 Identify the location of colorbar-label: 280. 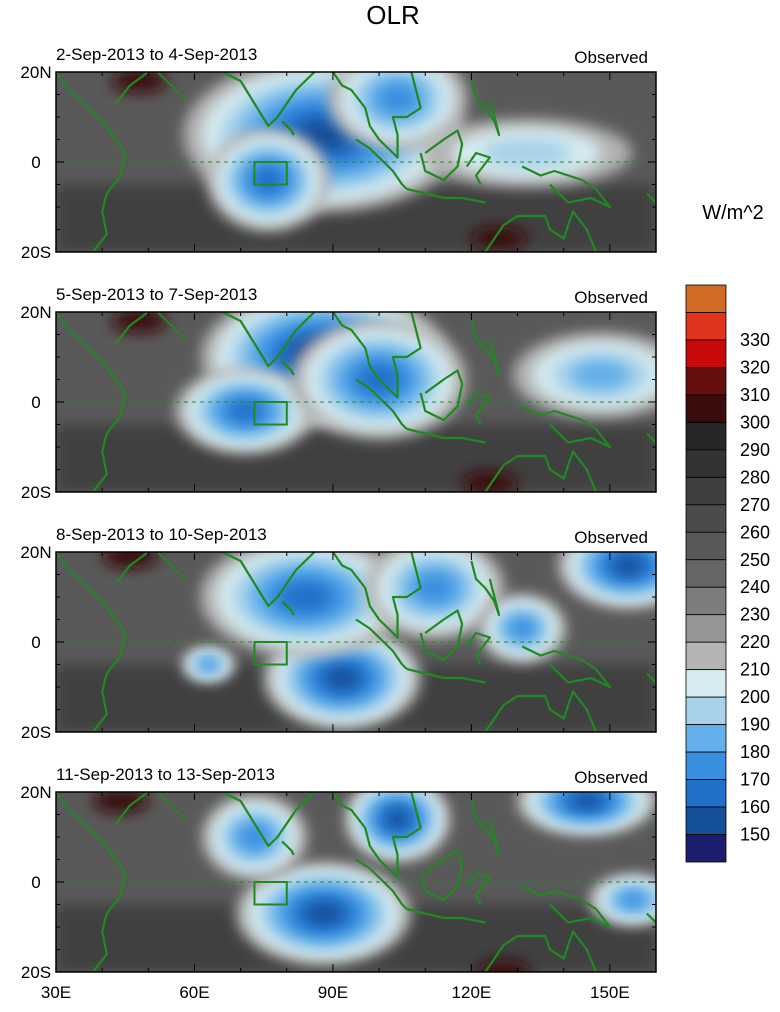
(755, 477).